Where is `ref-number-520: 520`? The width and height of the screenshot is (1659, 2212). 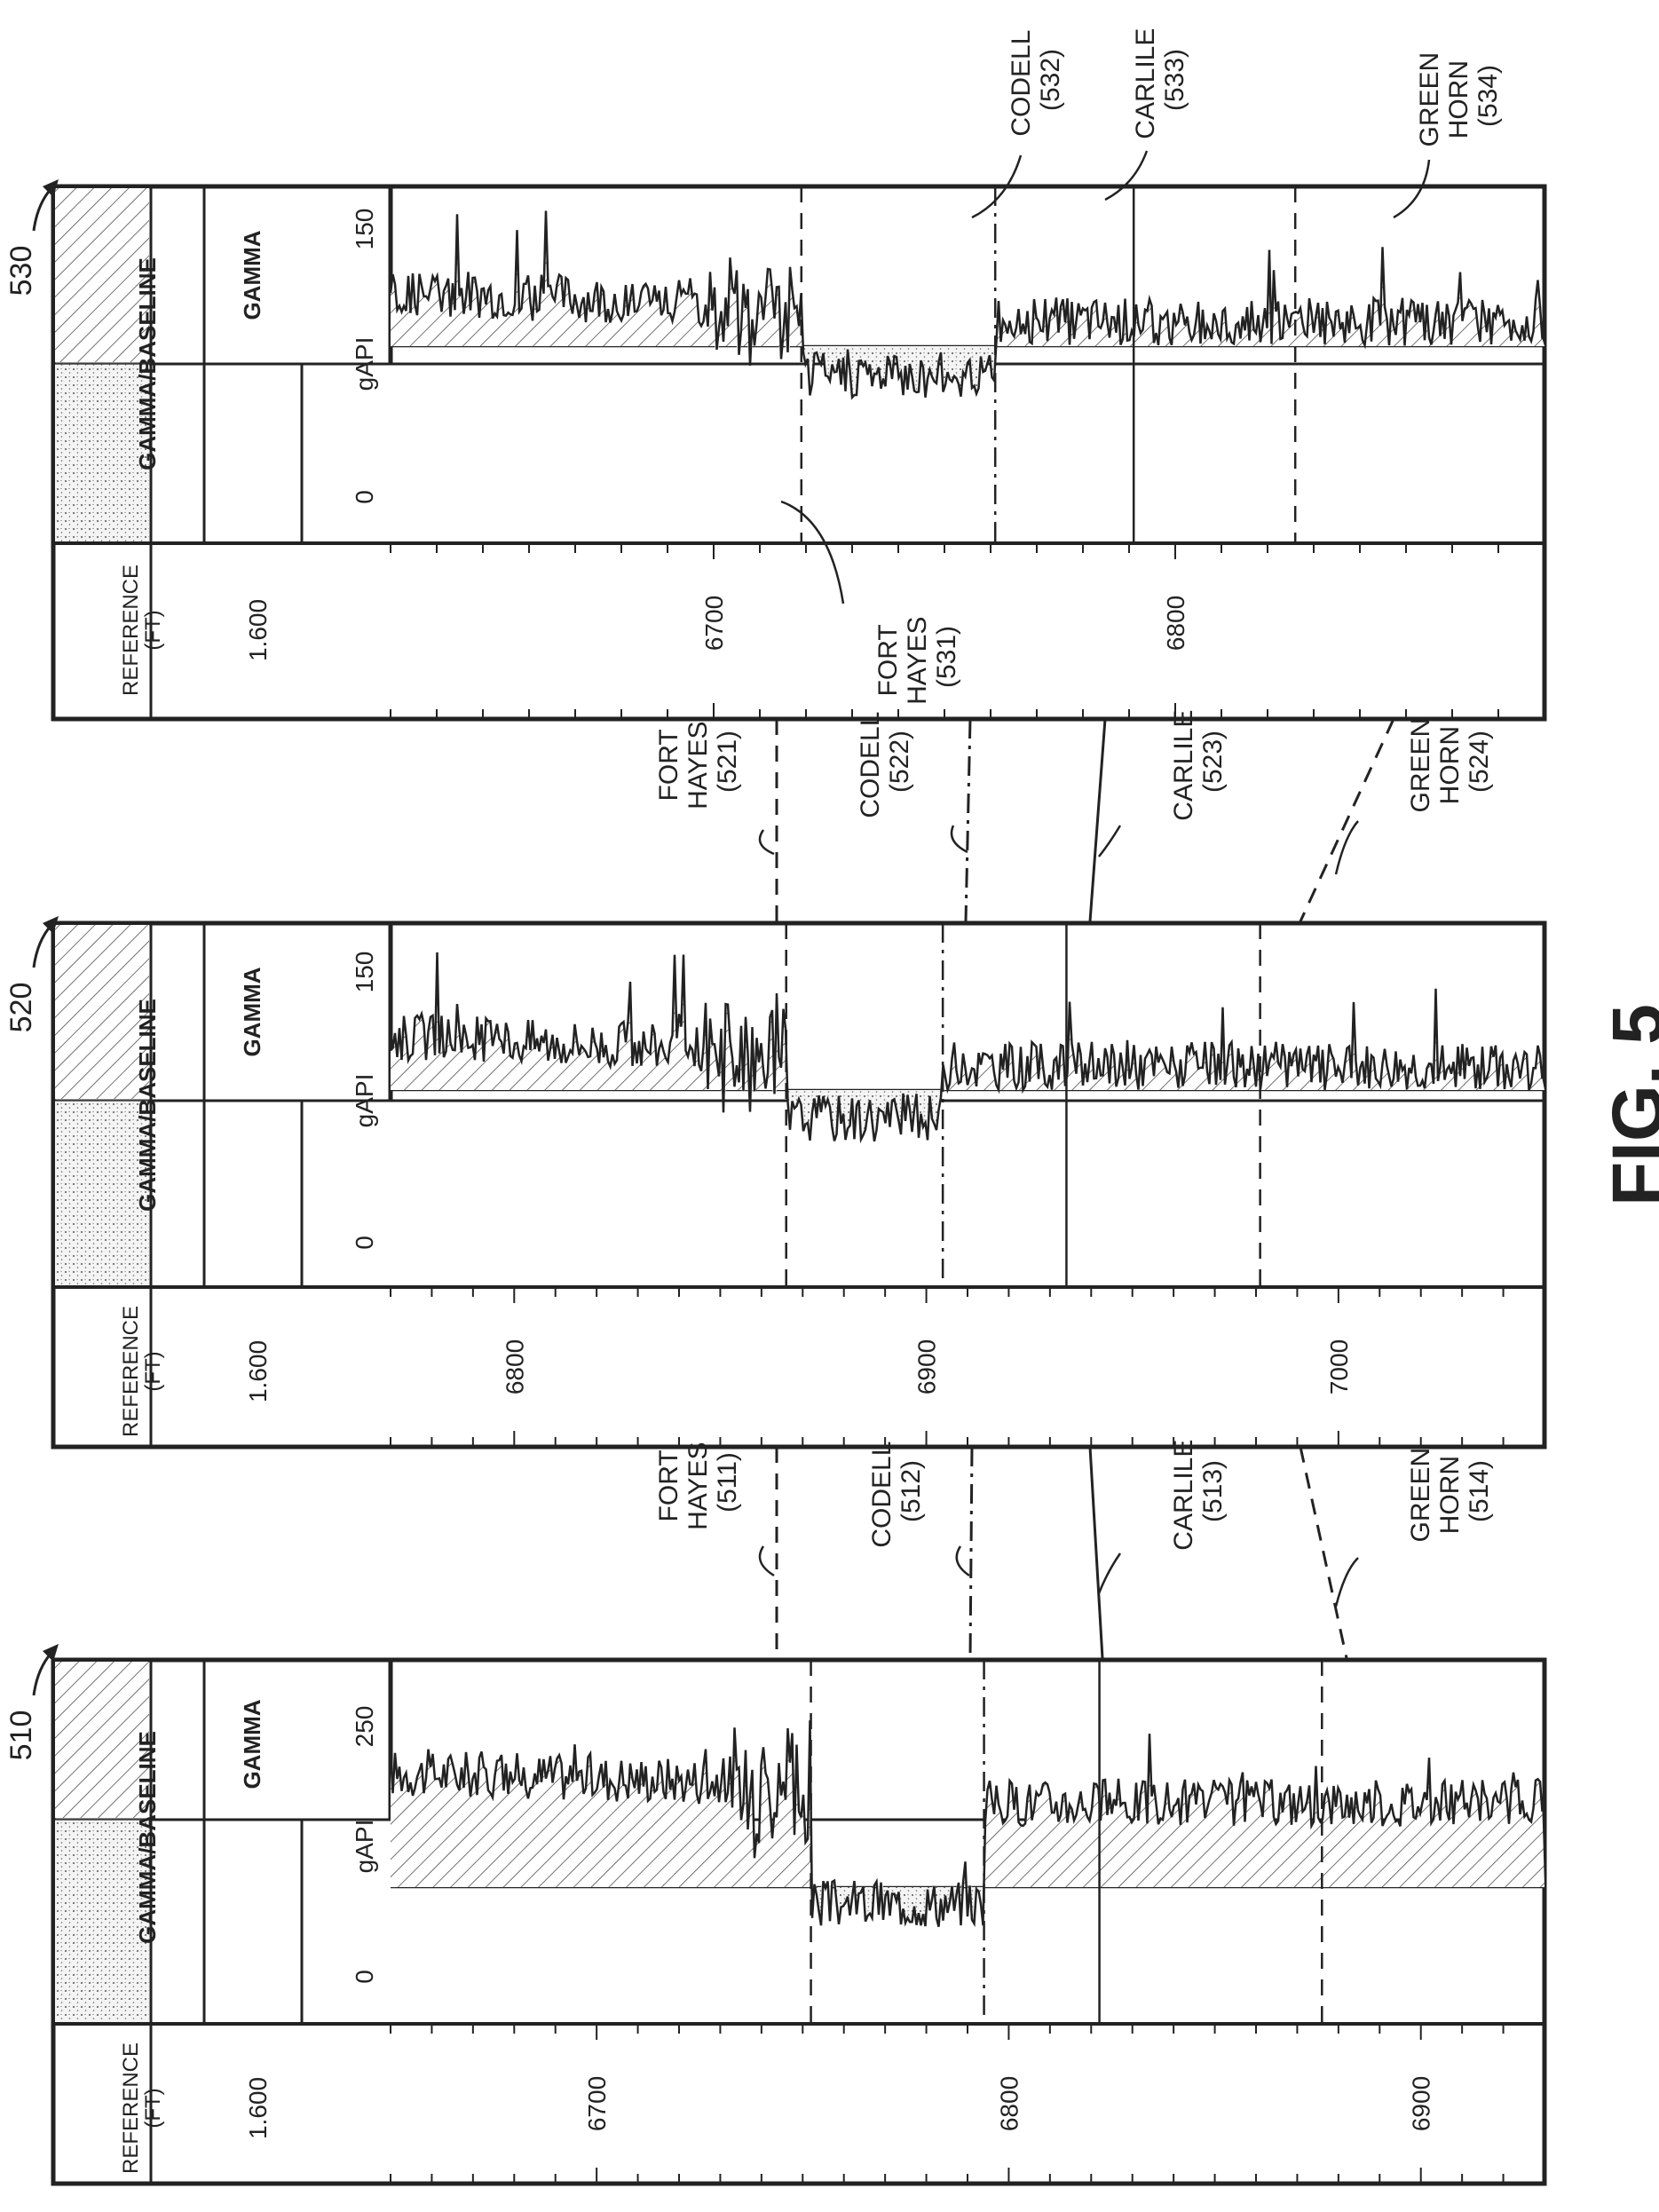 ref-number-520: 520 is located at coordinates (21, 1008).